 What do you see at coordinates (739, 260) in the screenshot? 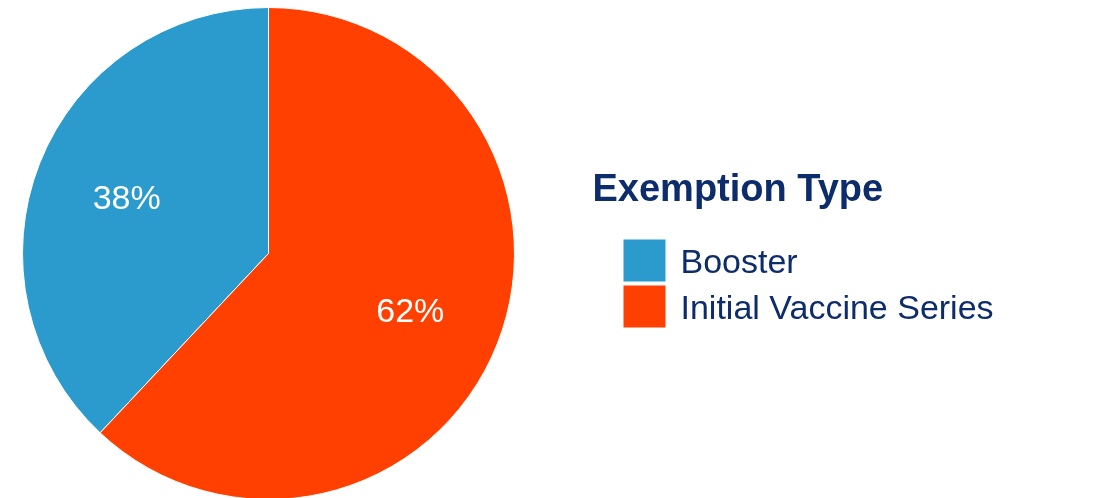
I see `legend-label: Booster` at bounding box center [739, 260].